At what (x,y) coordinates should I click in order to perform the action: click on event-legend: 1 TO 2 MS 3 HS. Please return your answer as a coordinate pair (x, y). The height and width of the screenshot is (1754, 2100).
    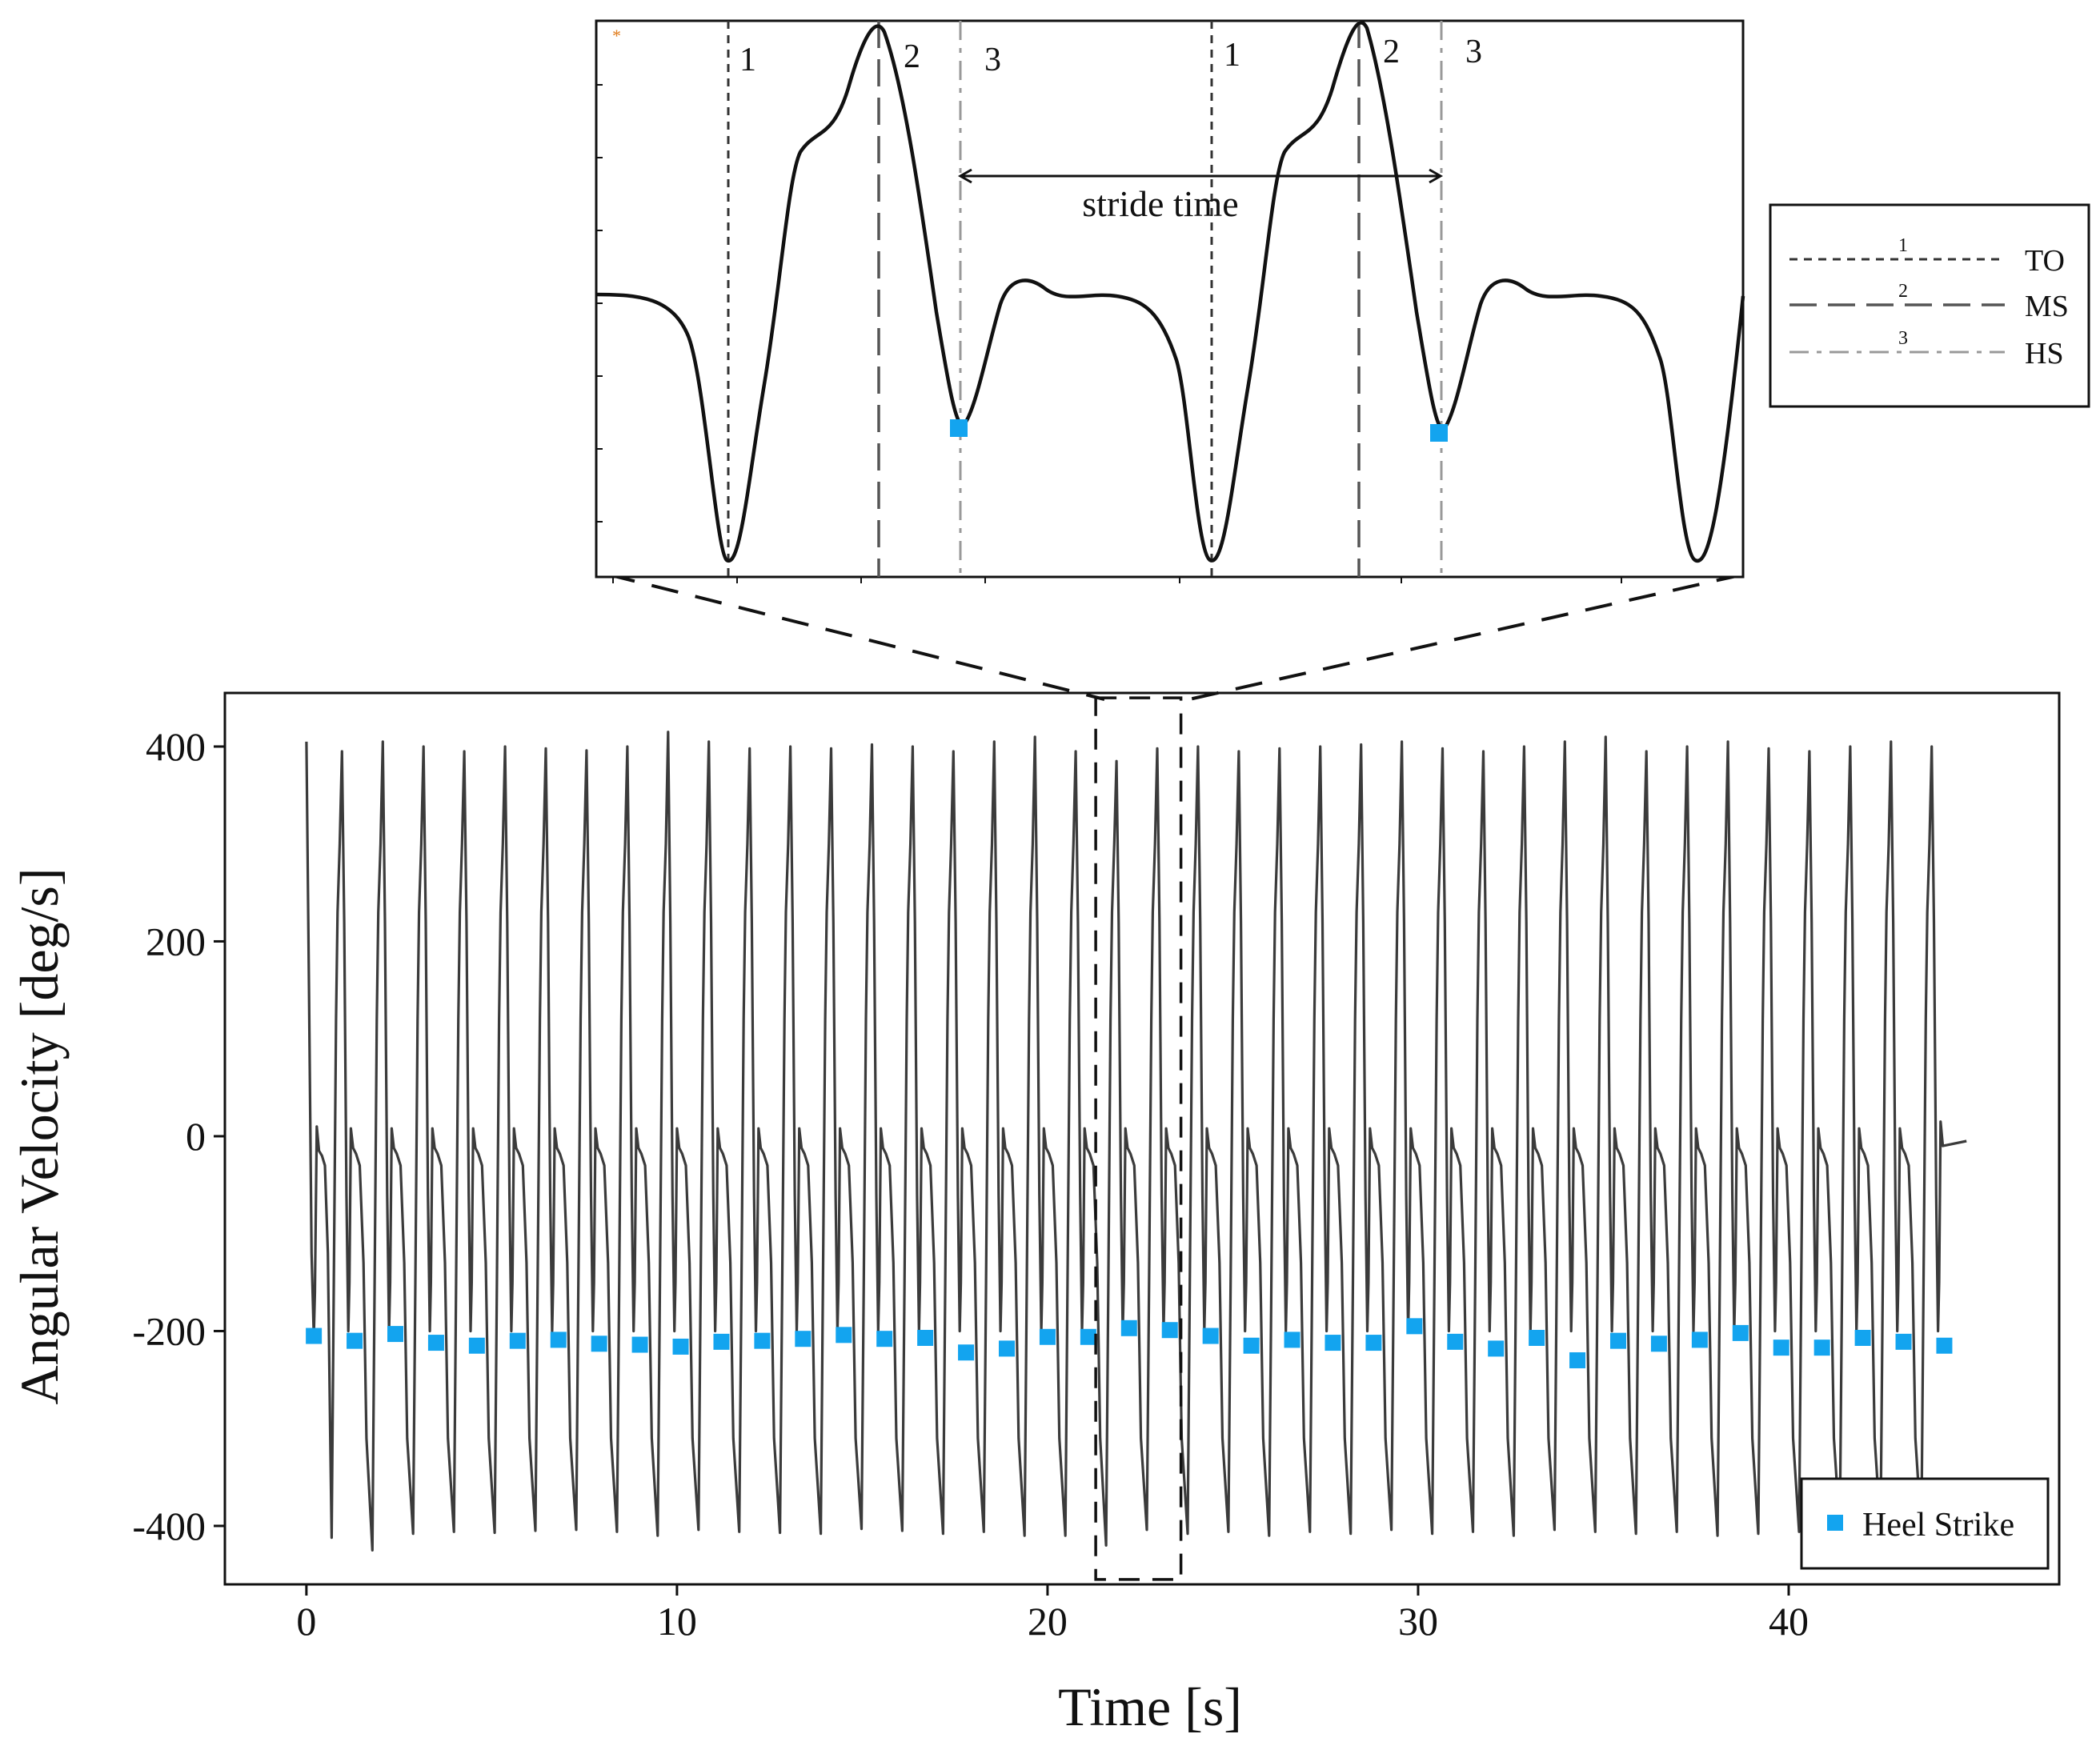
    Looking at the image, I should click on (1929, 305).